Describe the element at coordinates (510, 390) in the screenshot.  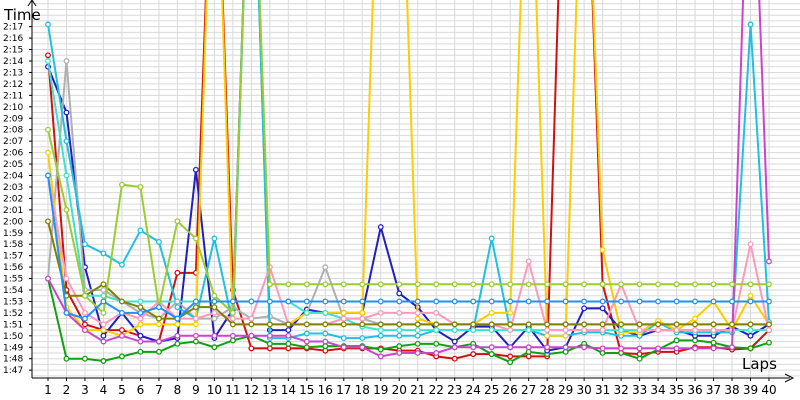
I see `x-tick-label: 26` at that location.